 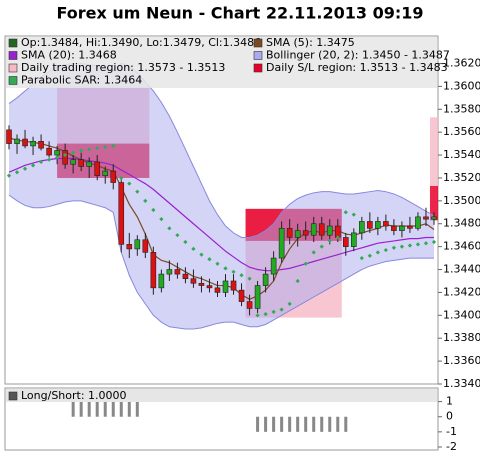 What do you see at coordinates (461, 246) in the screenshot?
I see `y-tick-label: 1.3460` at bounding box center [461, 246].